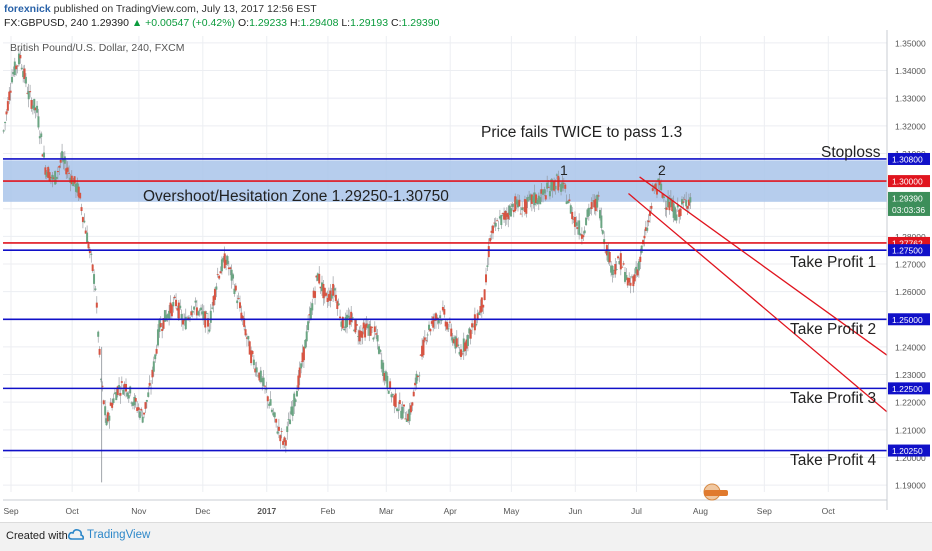 This screenshot has height=551, width=932. I want to click on low-value: 1.29193, so click(369, 23).